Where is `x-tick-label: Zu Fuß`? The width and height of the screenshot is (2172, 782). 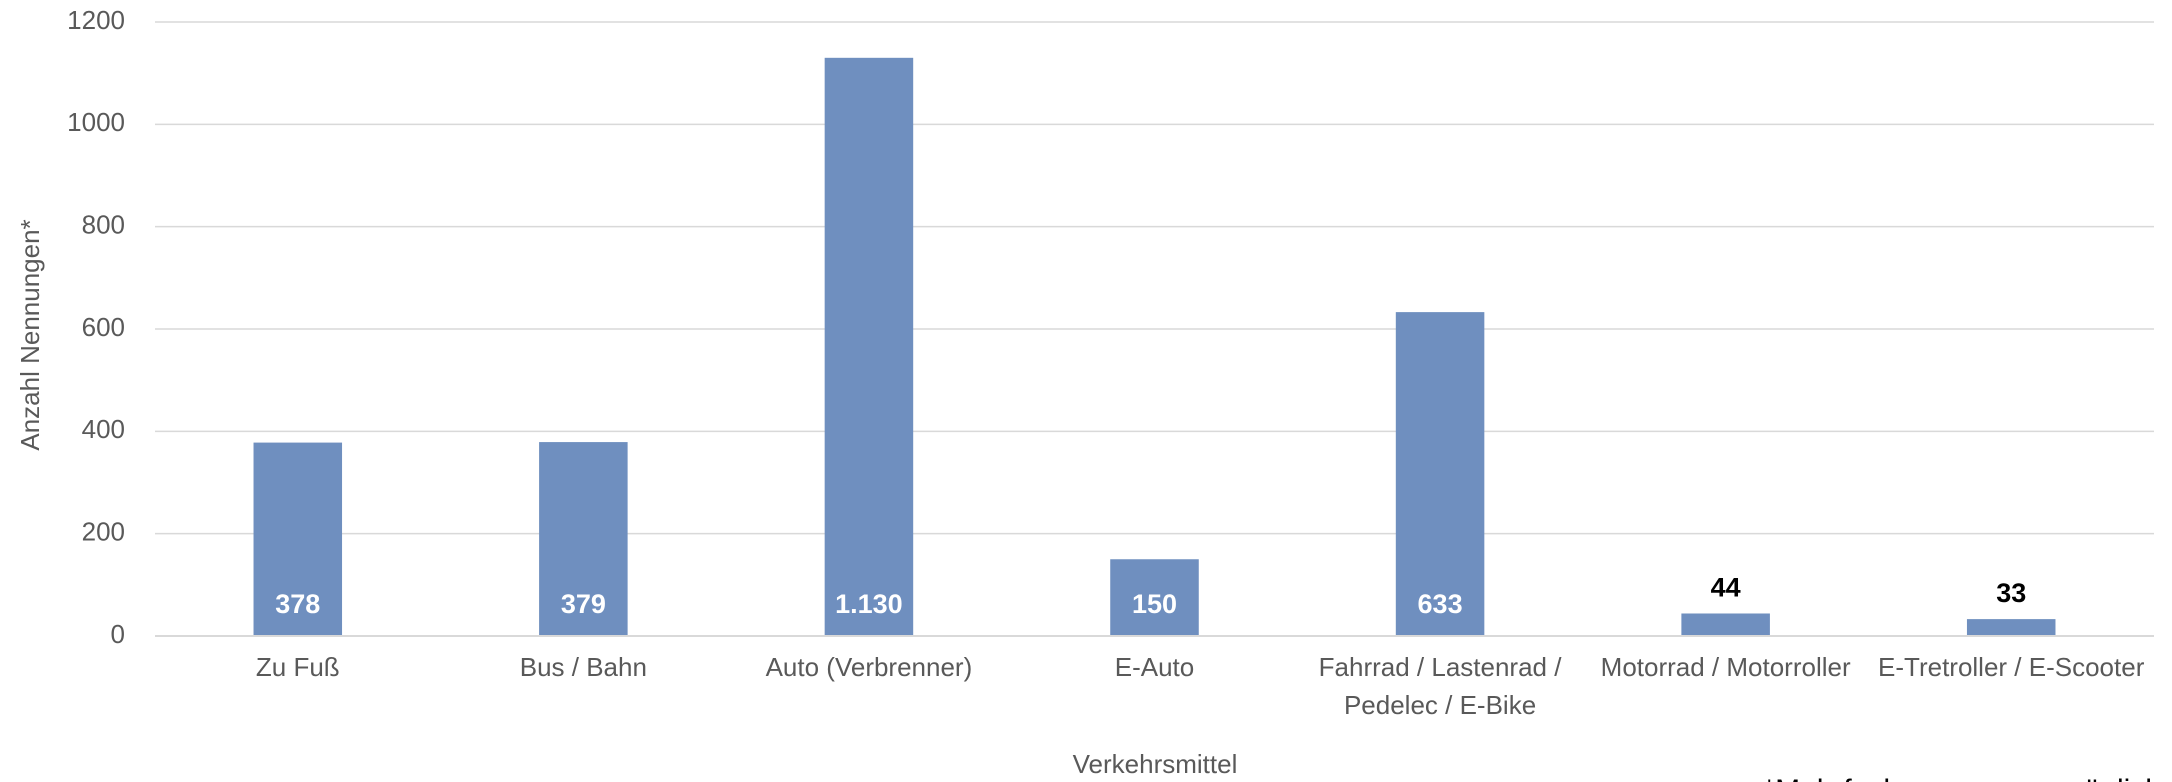 x-tick-label: Zu Fuß is located at coordinates (297, 667).